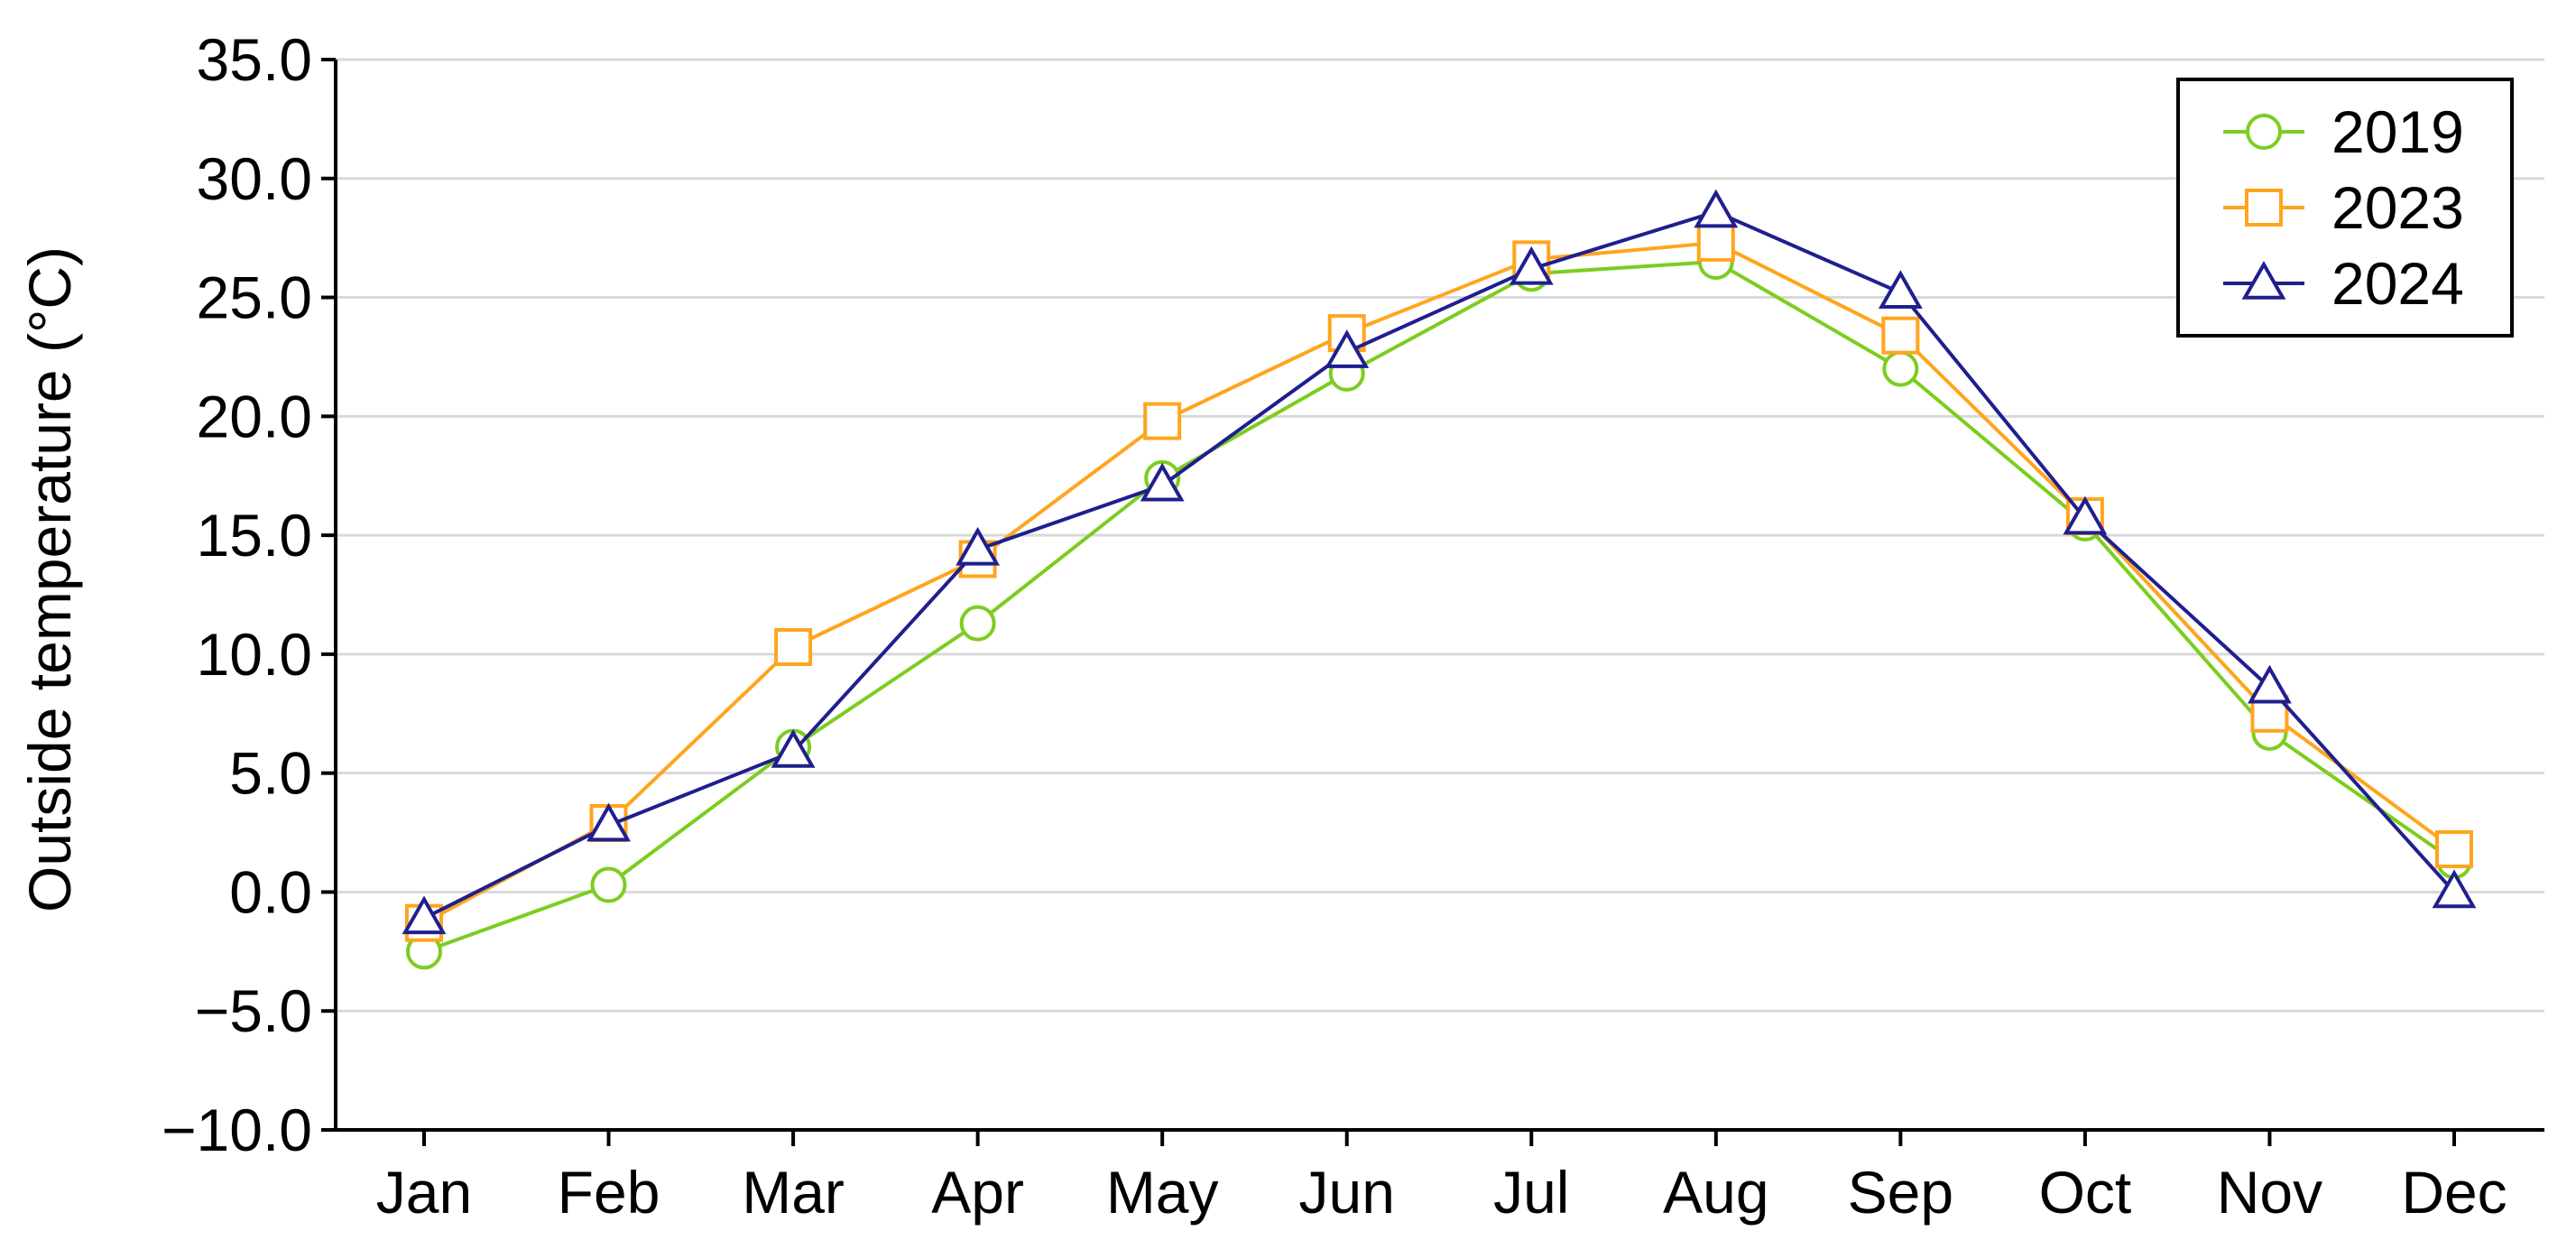 The image size is (2576, 1240). What do you see at coordinates (609, 1192) in the screenshot?
I see `x-tick-label: Feb` at bounding box center [609, 1192].